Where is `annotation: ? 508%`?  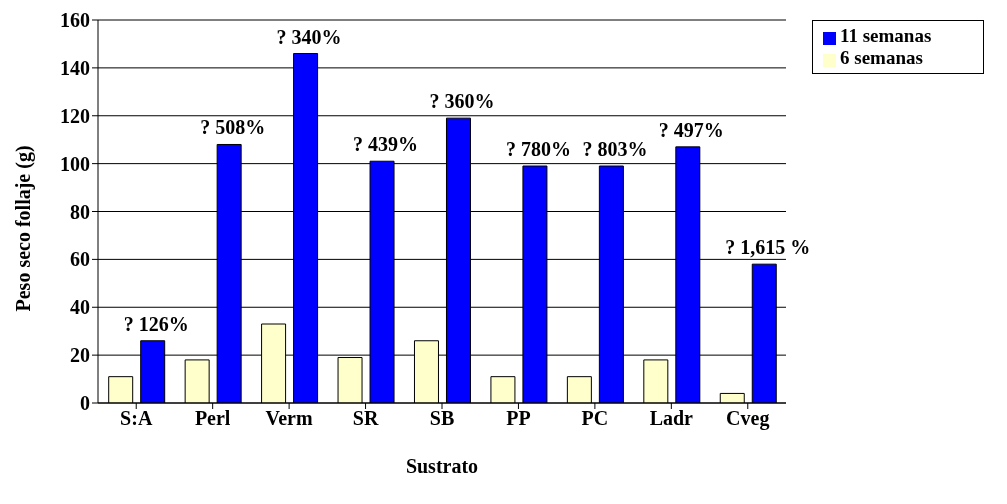 annotation: ? 508% is located at coordinates (233, 127).